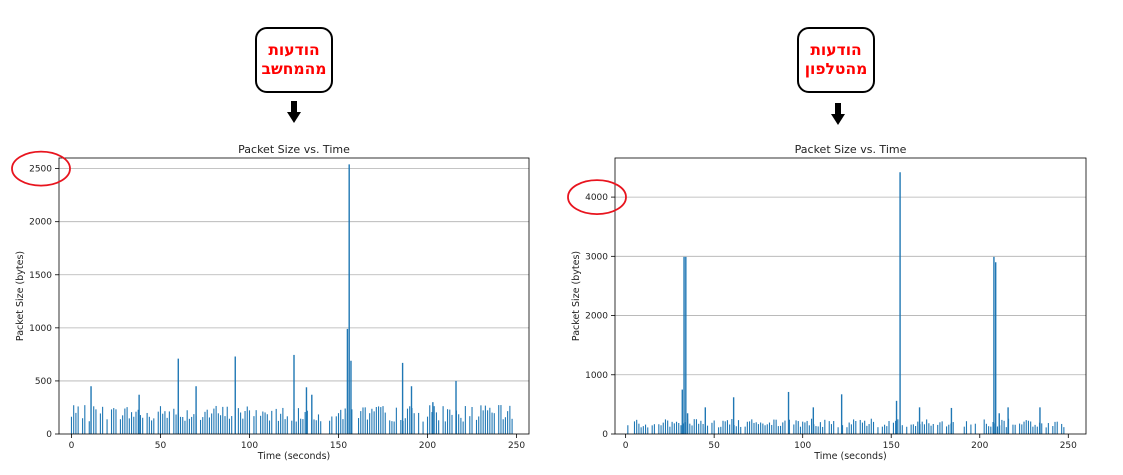  What do you see at coordinates (836, 69) in the screenshot?
I see `callout-line-2: מהטלפון` at bounding box center [836, 69].